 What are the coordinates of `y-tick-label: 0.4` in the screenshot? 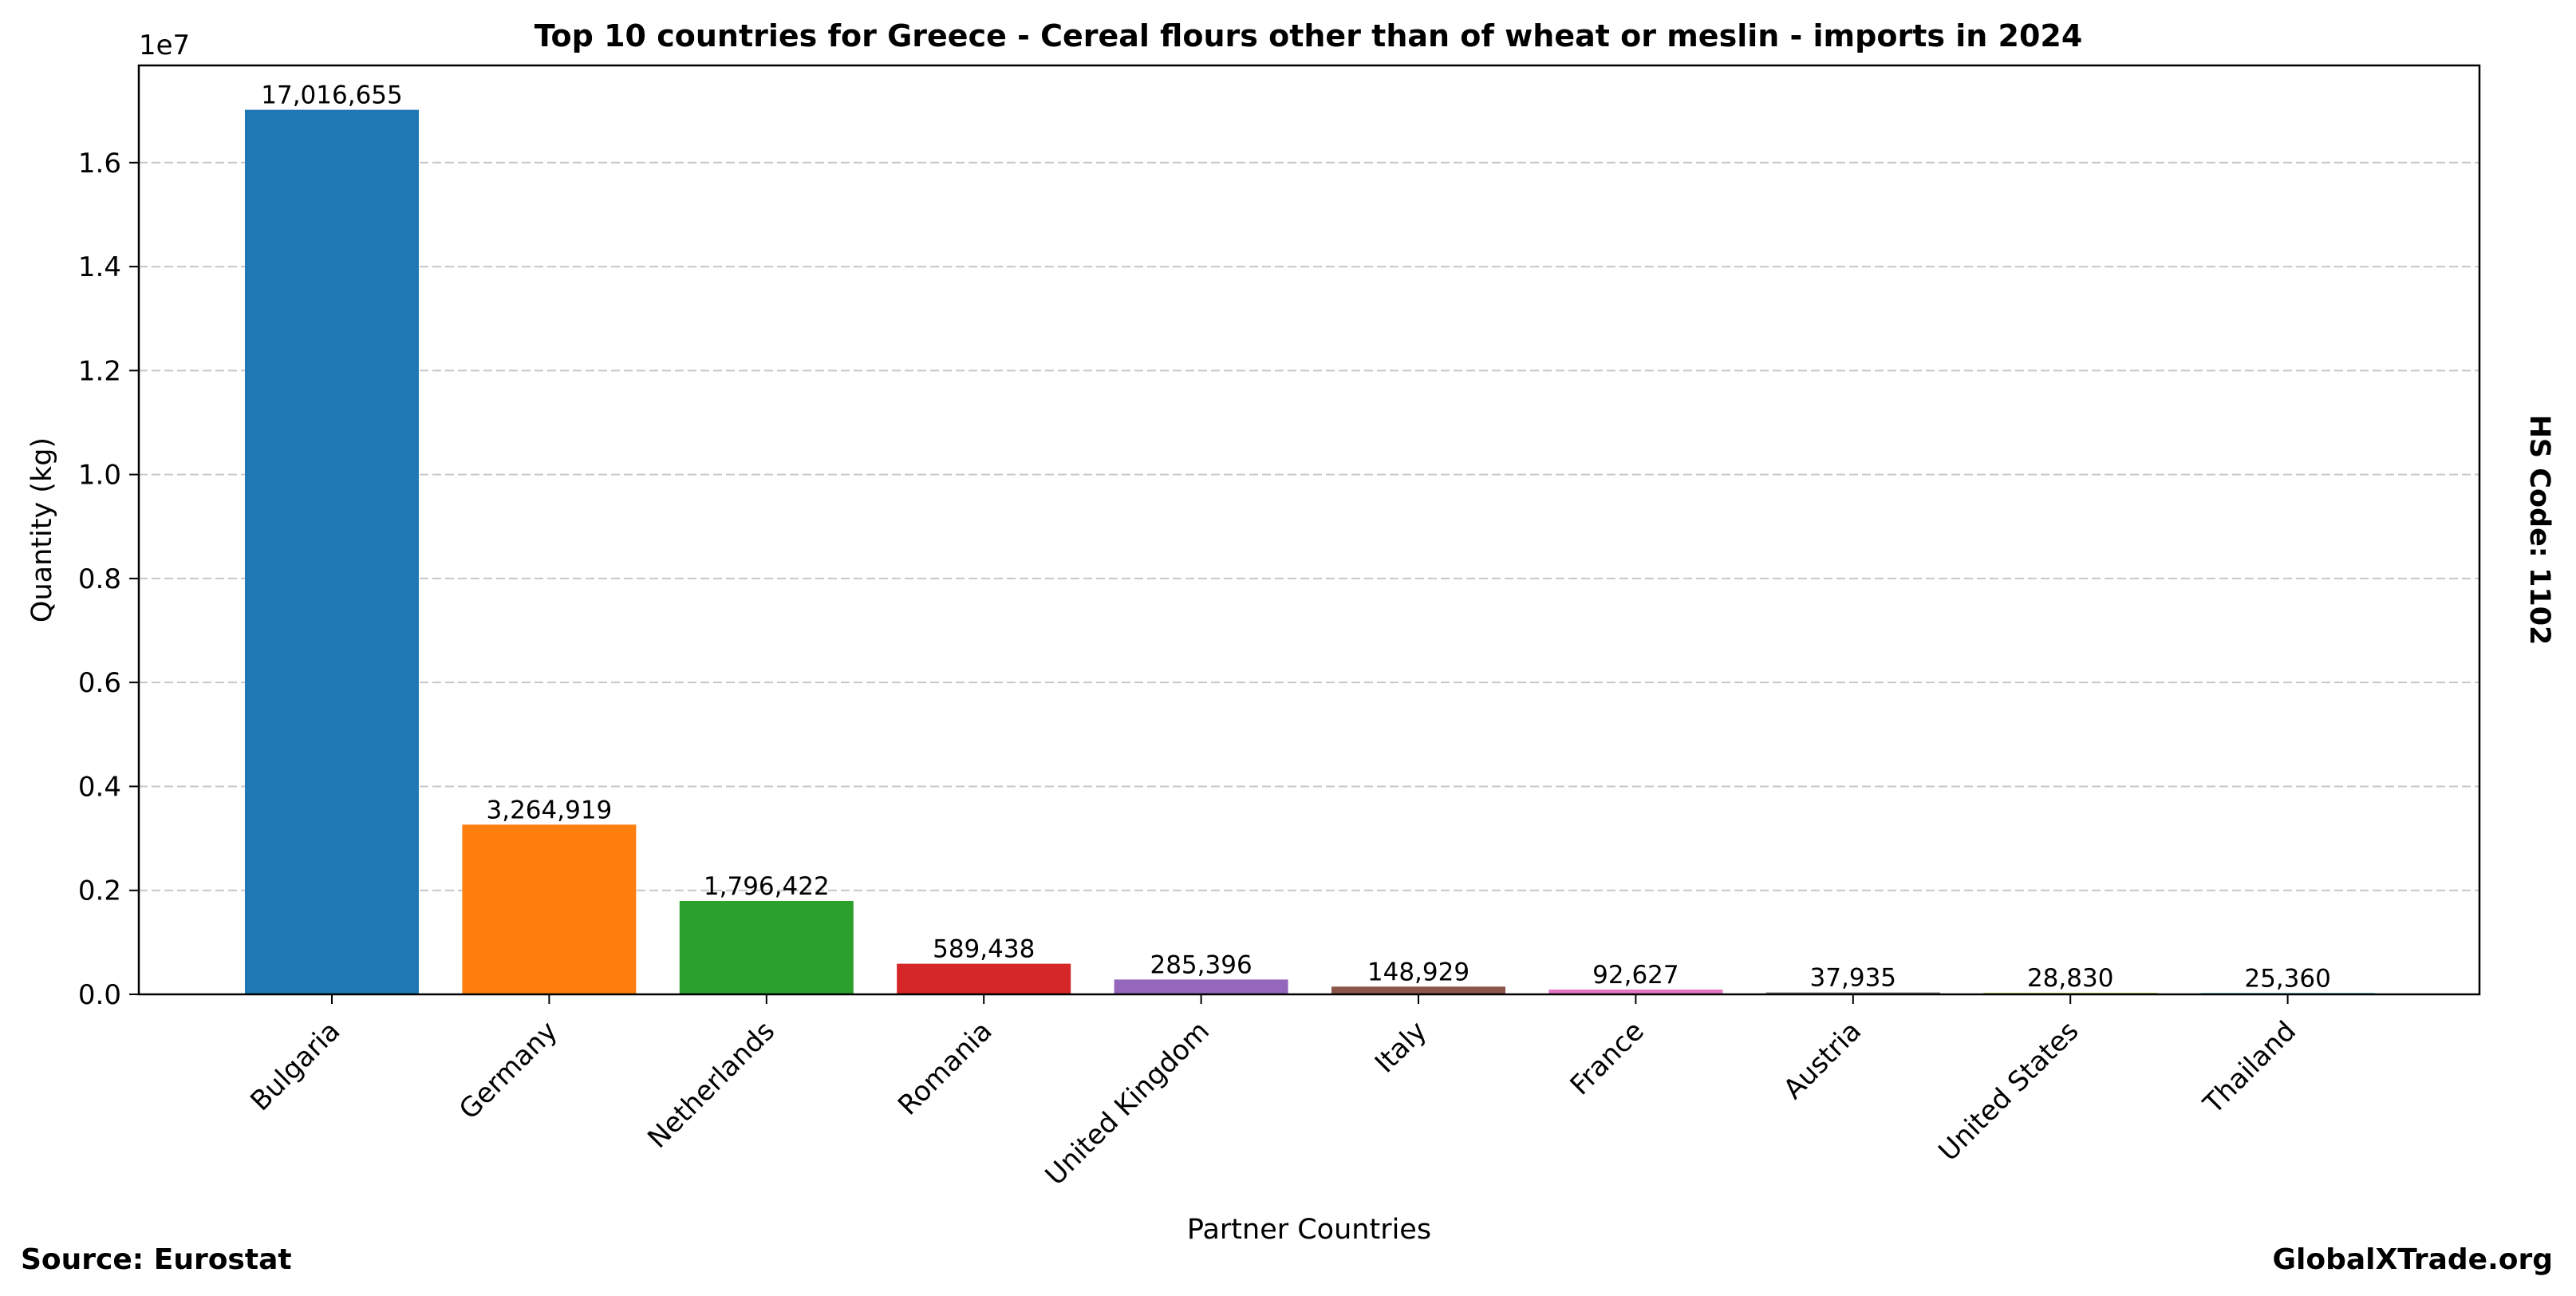 It's located at (99, 787).